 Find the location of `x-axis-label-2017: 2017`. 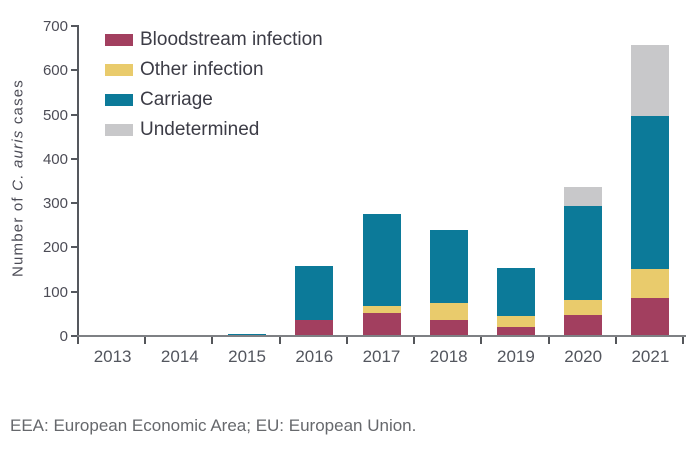

x-axis-label-2017: 2017 is located at coordinates (381, 356).